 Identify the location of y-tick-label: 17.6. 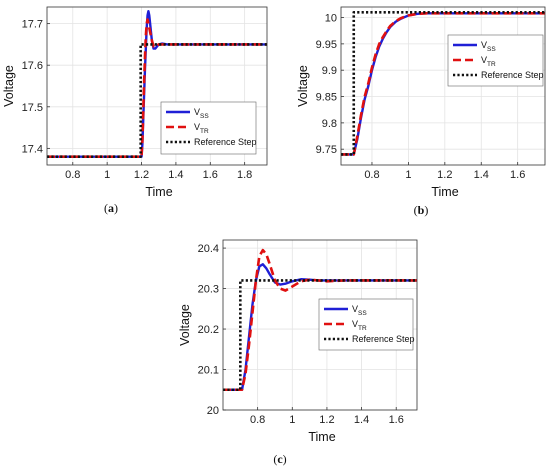
(32, 66).